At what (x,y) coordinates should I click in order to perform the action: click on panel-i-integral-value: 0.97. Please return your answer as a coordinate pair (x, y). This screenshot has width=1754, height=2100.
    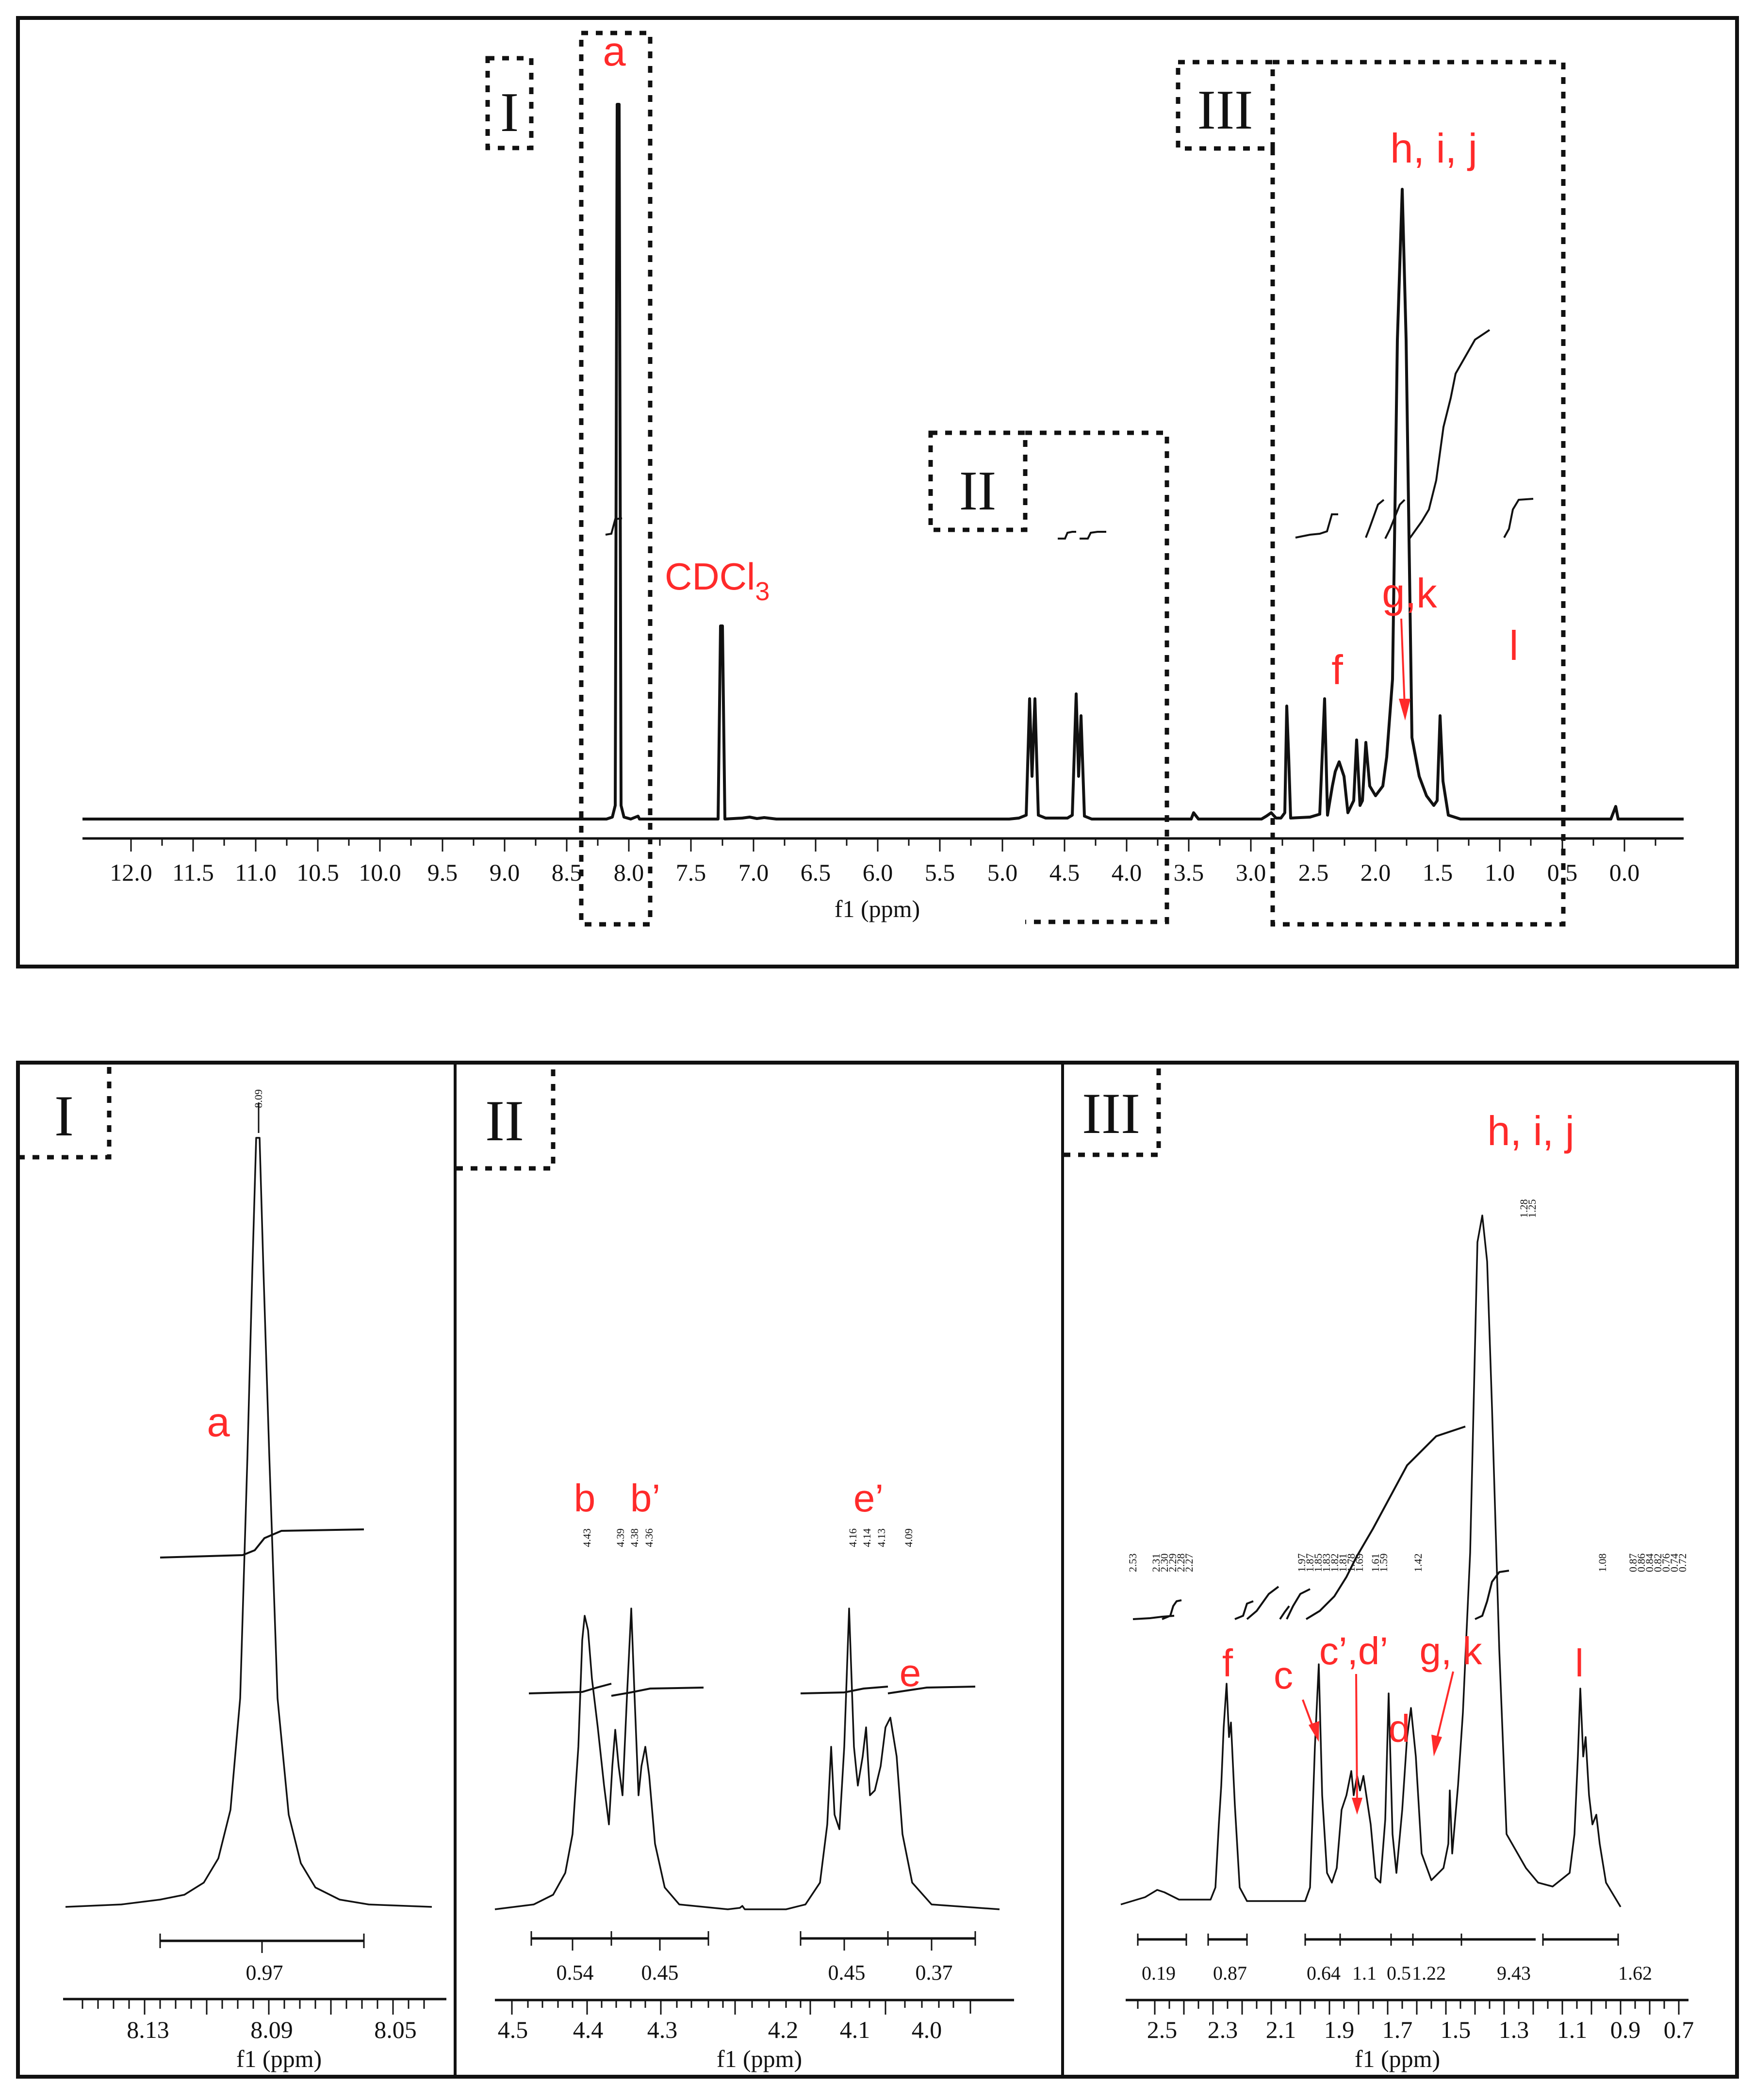
    Looking at the image, I should click on (264, 1973).